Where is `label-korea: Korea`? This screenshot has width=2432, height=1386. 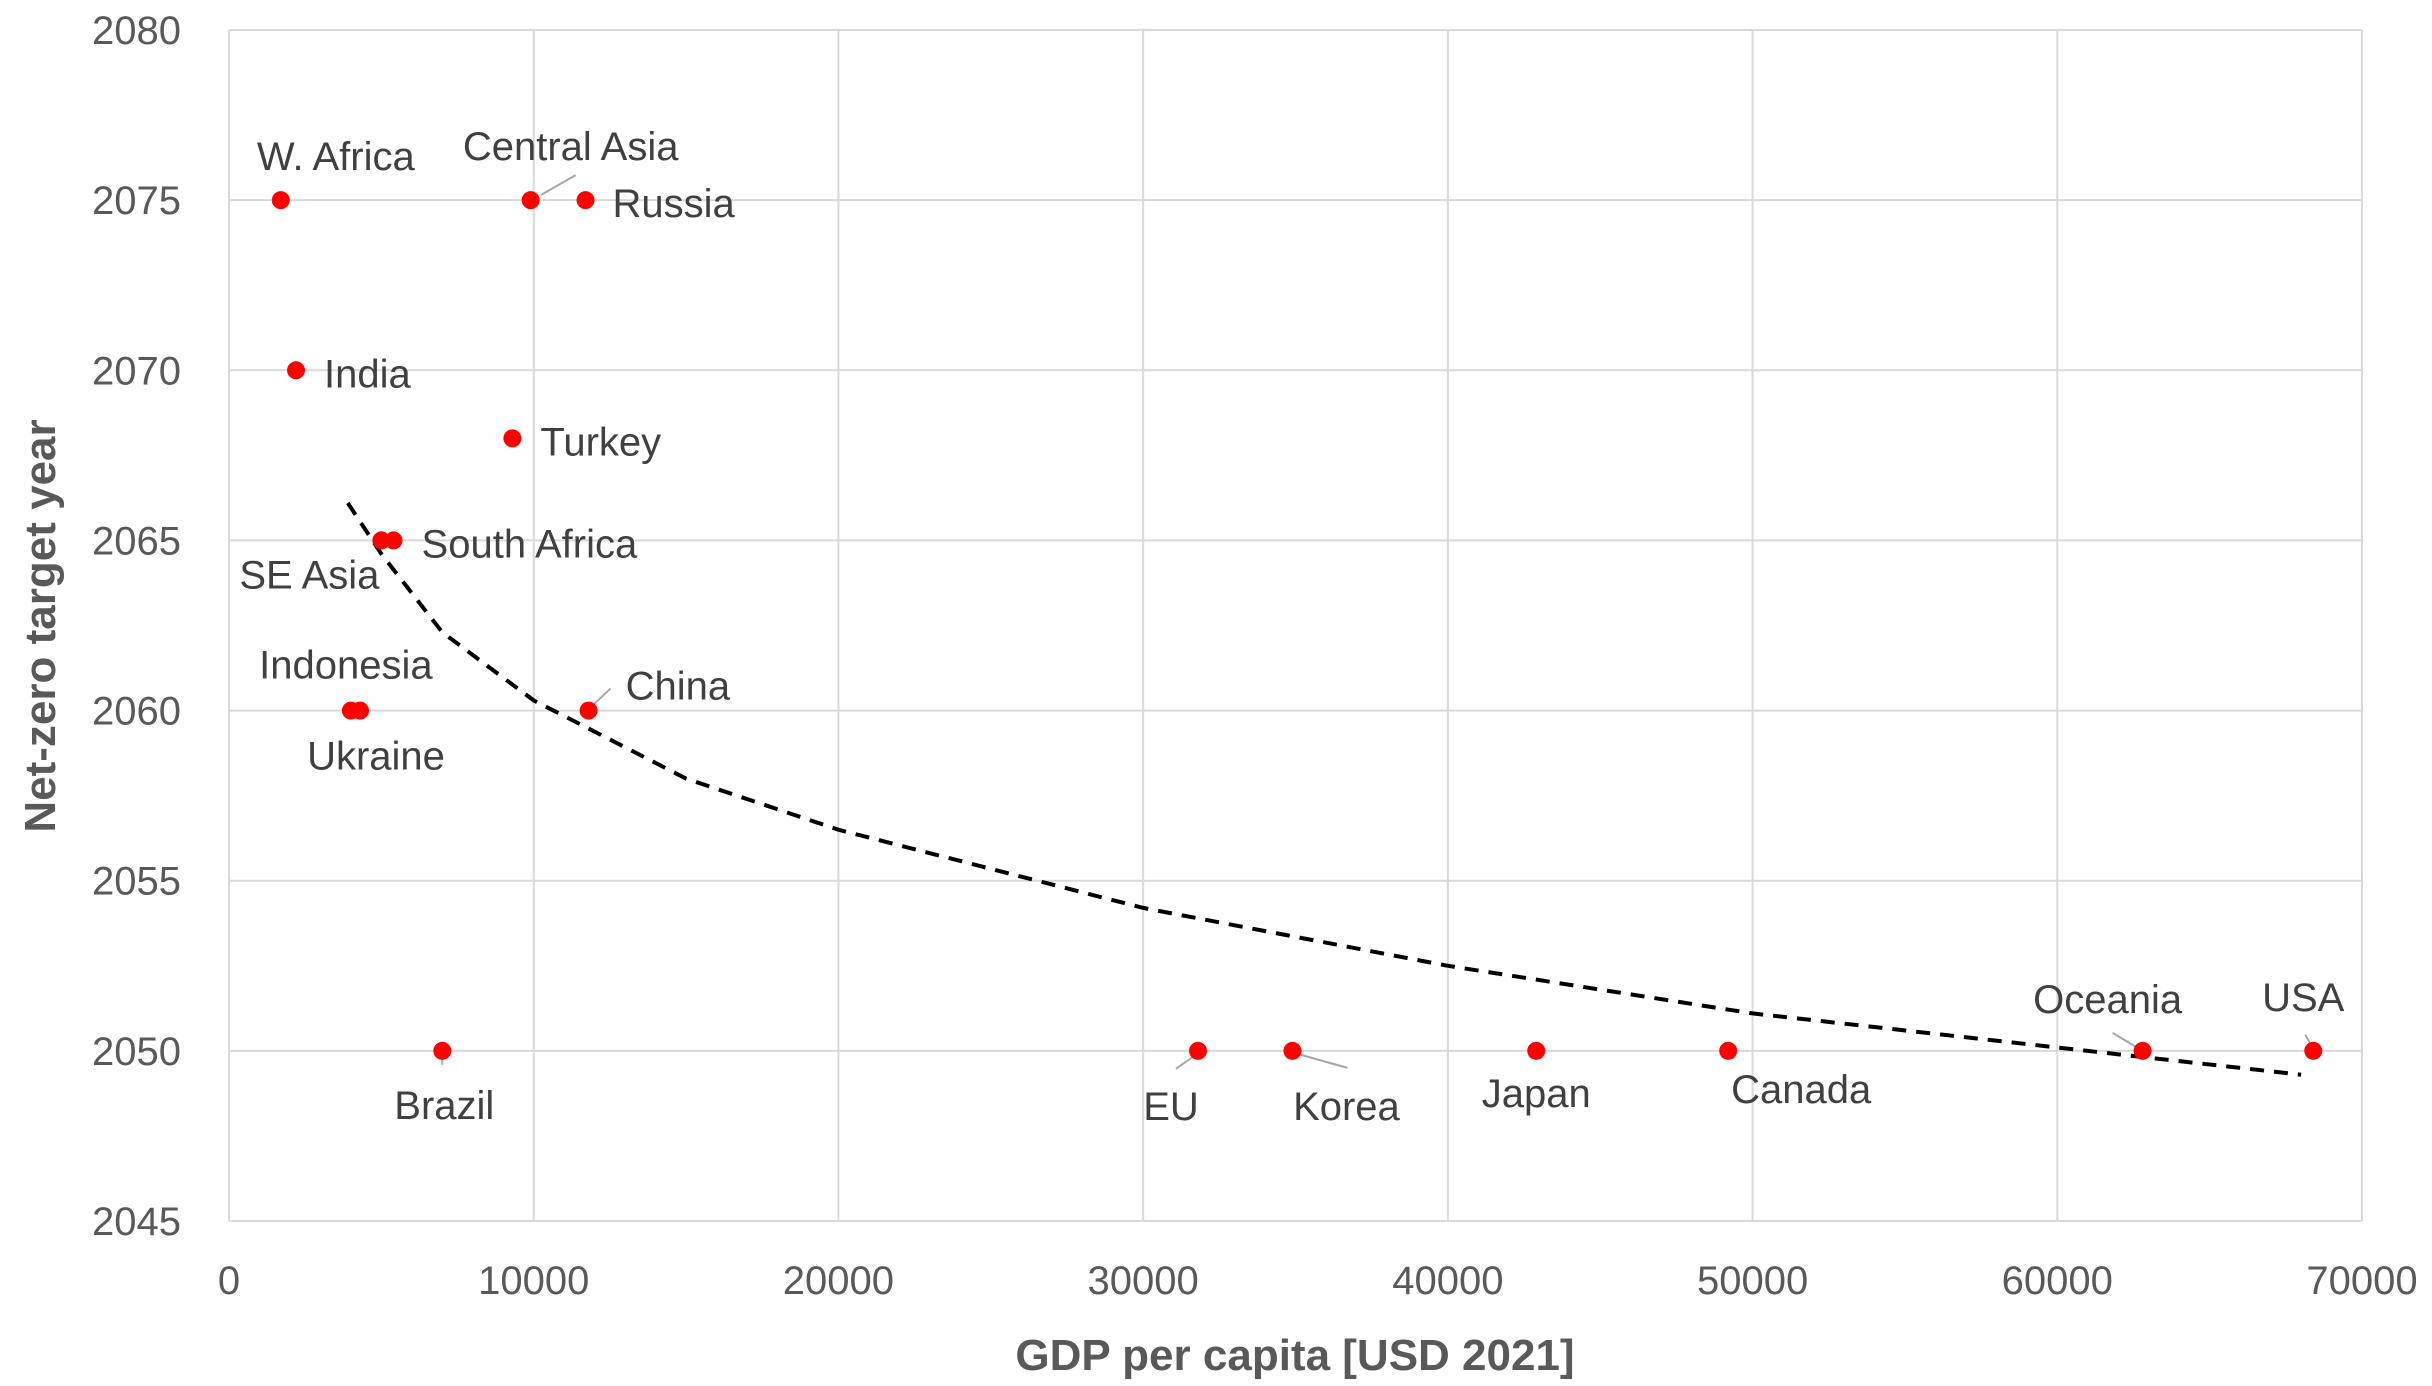
label-korea: Korea is located at coordinates (1346, 1107).